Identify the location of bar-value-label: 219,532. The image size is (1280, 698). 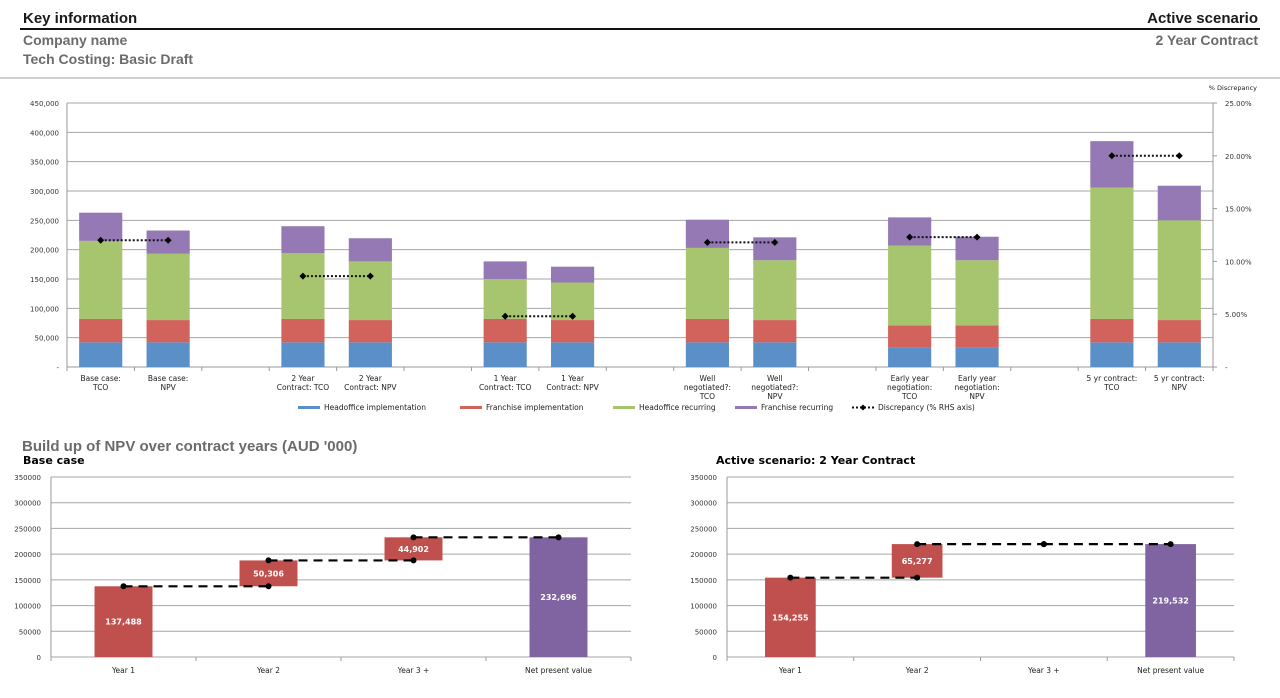
(1170, 601).